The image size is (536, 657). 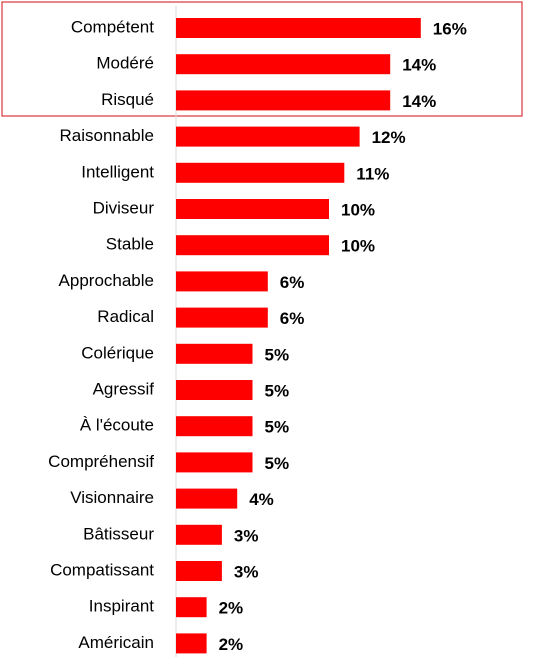 I want to click on category-label: Modéré, so click(x=125, y=63).